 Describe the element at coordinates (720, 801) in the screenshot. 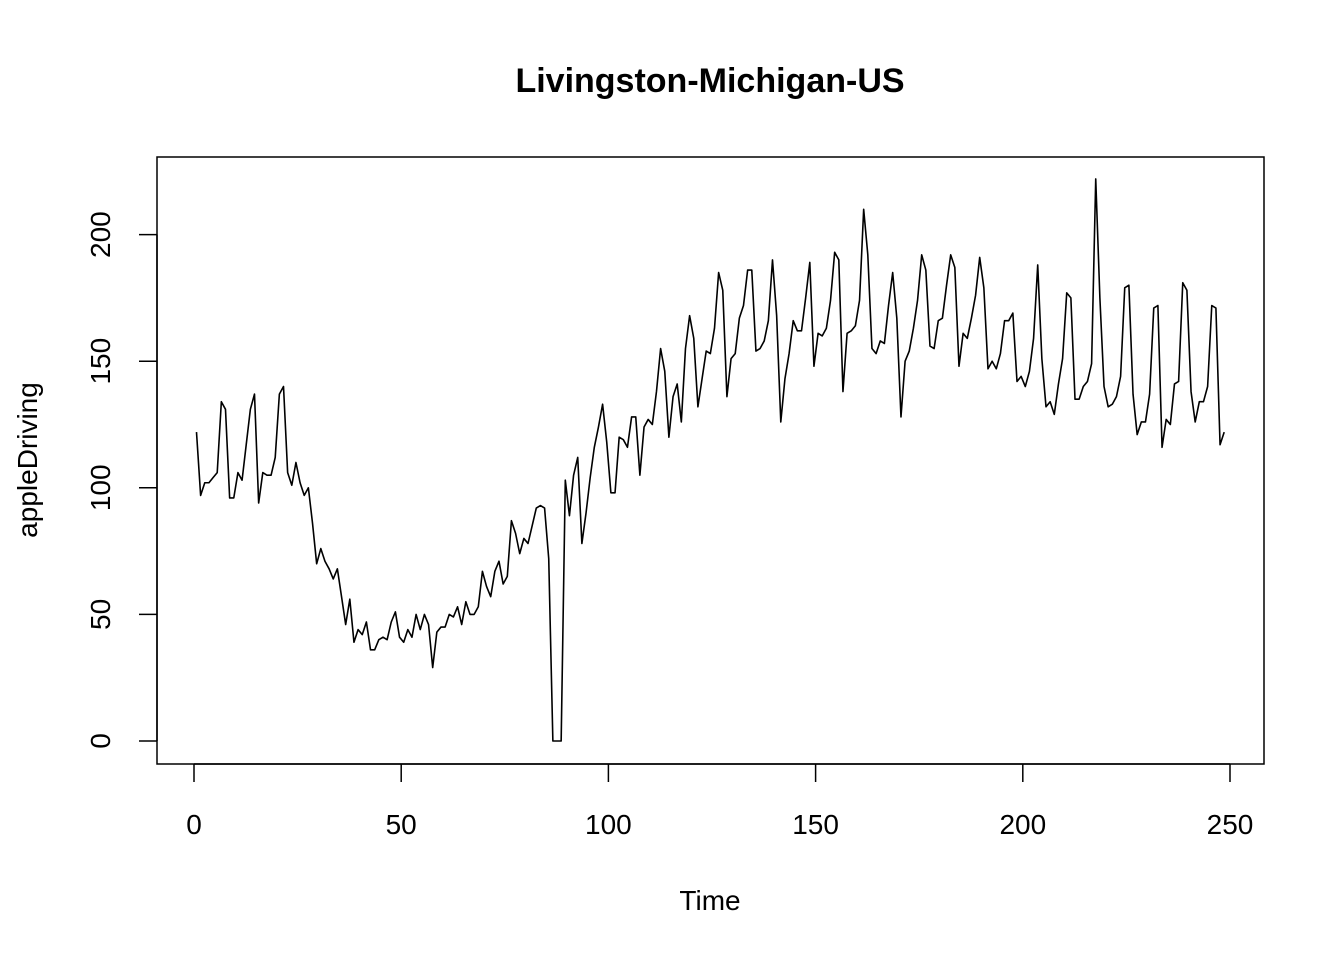

I see `x-axis: 0 50 100 150 200 250` at that location.